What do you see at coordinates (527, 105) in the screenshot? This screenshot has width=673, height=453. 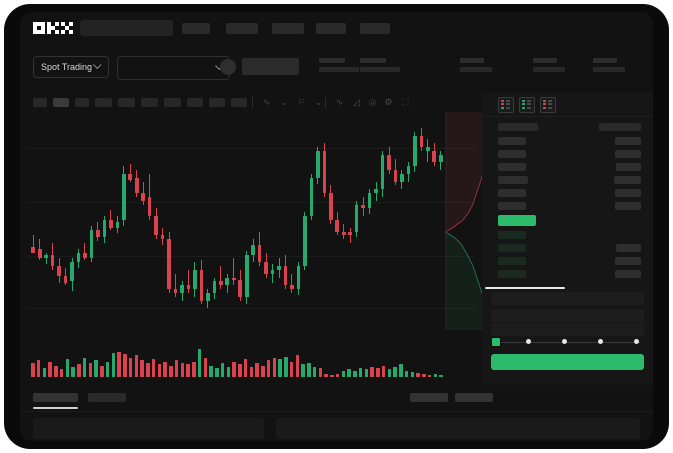 I see `orderbook-view-bids-icon` at bounding box center [527, 105].